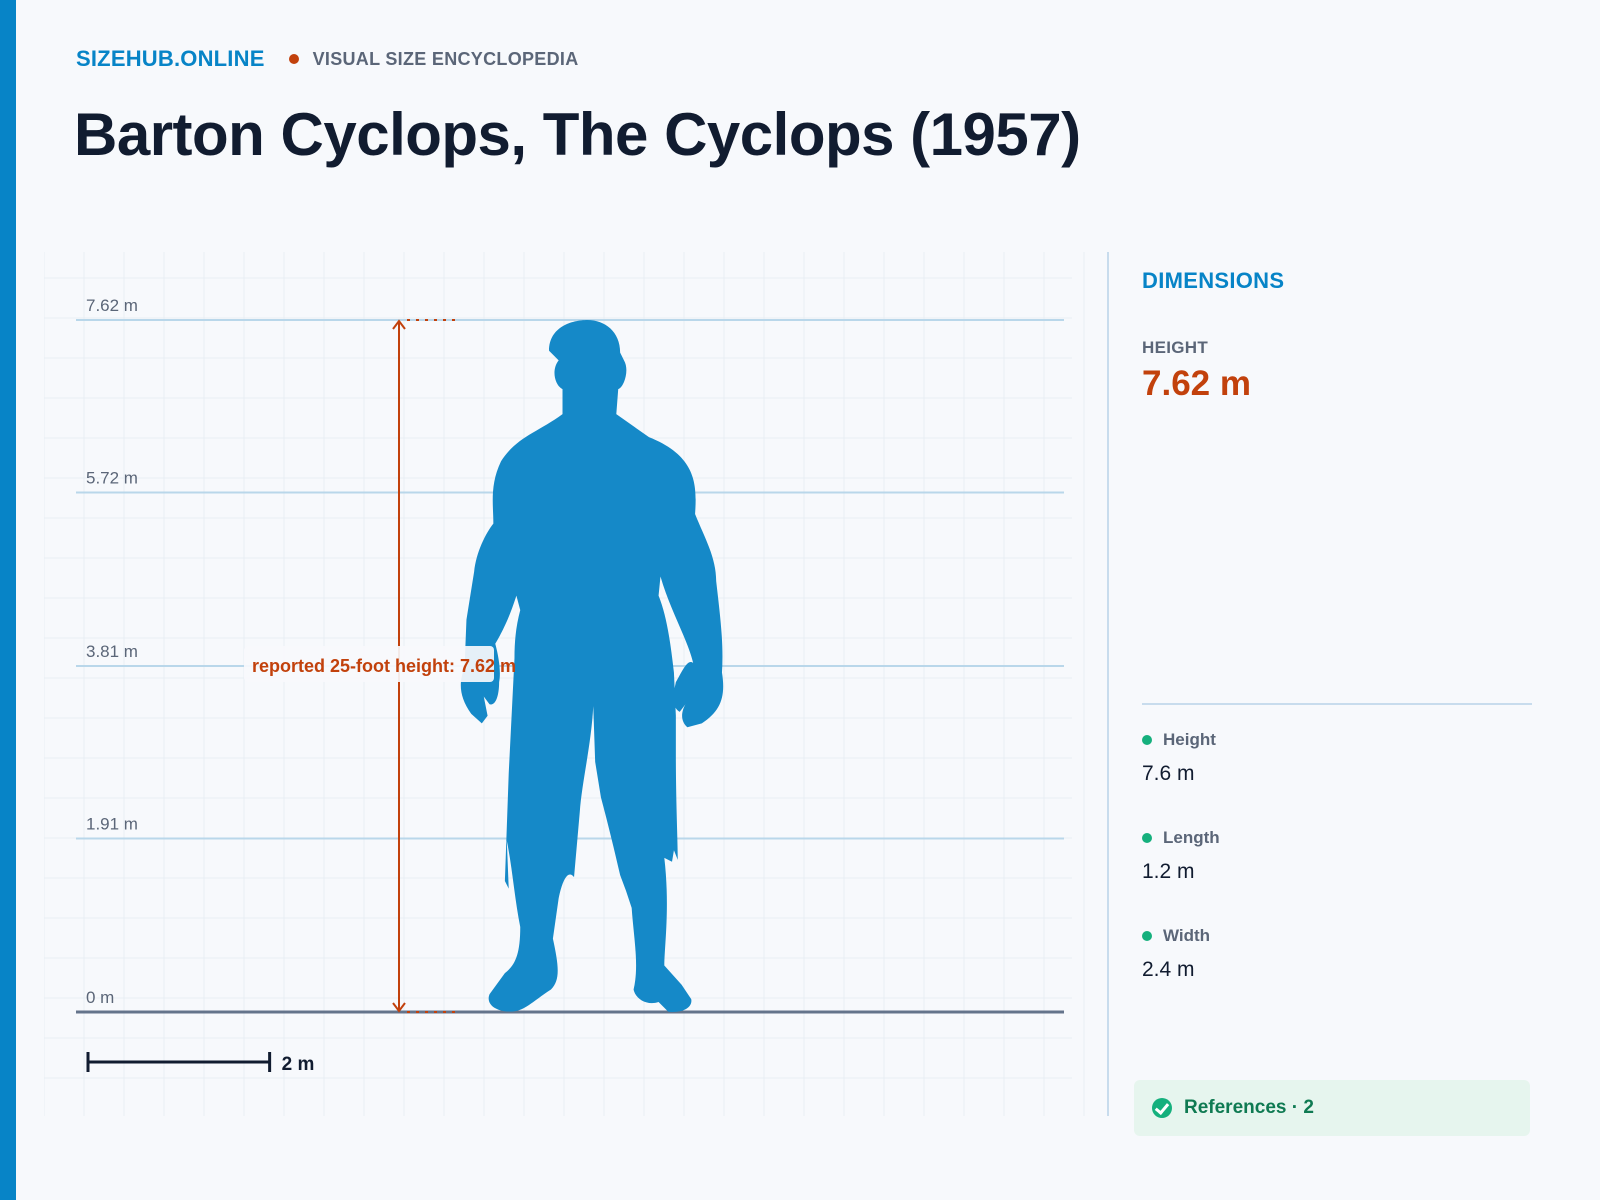 Image resolution: width=1600 pixels, height=1200 pixels. Describe the element at coordinates (112, 305) in the screenshot. I see `tick-label: 7.62 m` at that location.